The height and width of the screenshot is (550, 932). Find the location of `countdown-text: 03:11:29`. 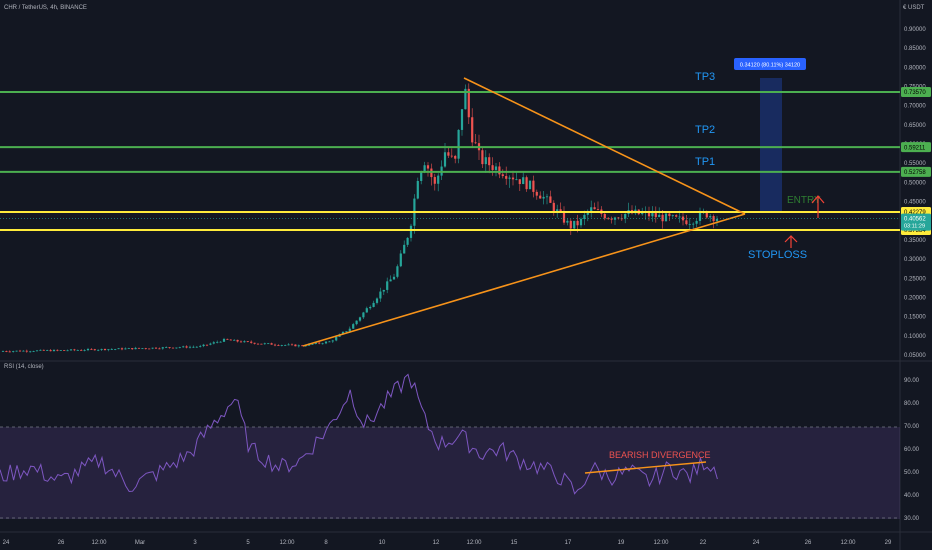

countdown-text: 03:11:29 is located at coordinates (914, 227).